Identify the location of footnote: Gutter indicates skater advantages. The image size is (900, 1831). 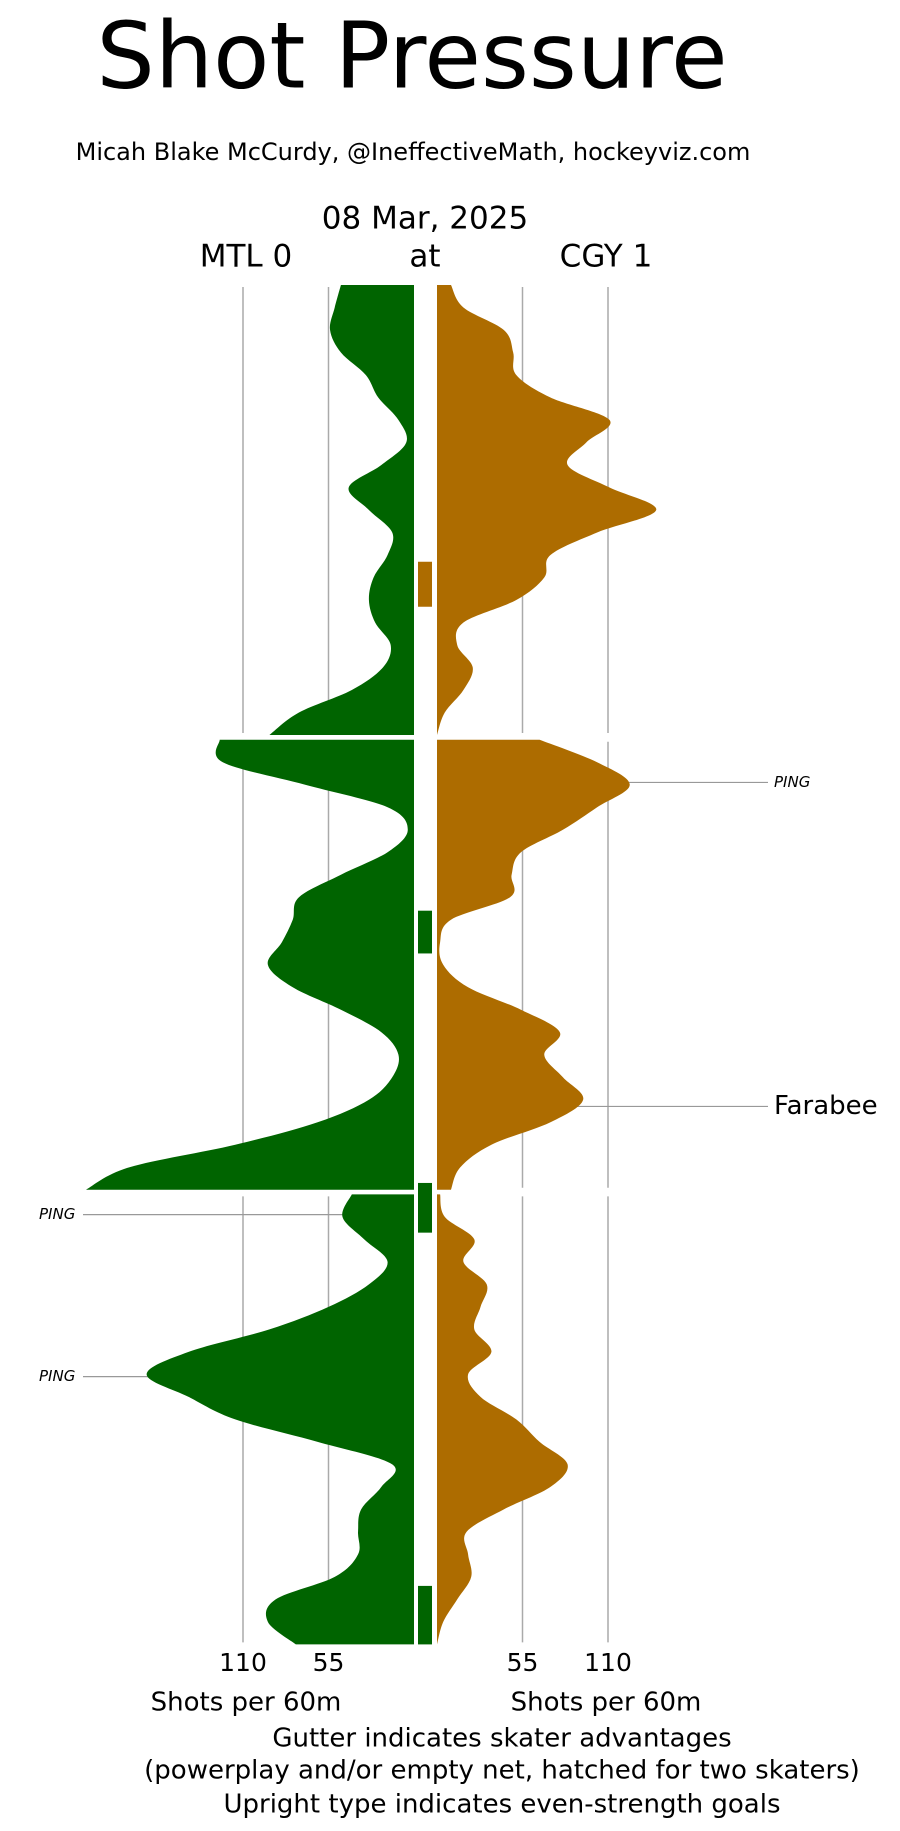
(501, 1739).